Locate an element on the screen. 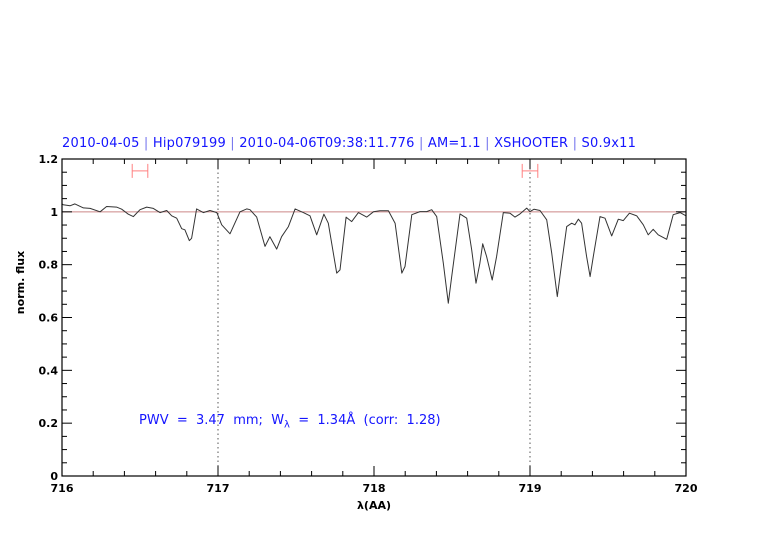 The image size is (782, 542). x-tick-label: 717 is located at coordinates (218, 488).